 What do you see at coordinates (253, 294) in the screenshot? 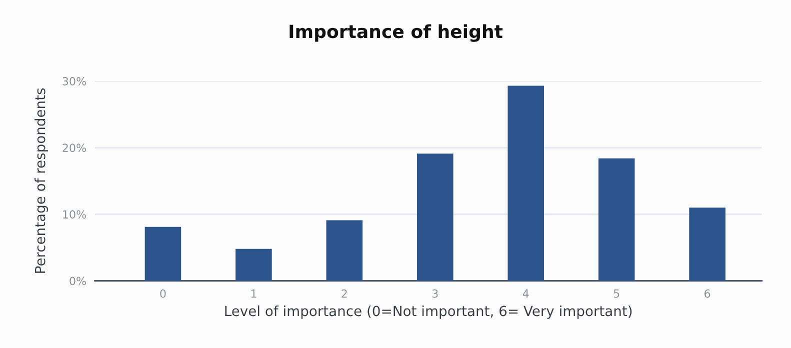
I see `x-tick-label: 1` at bounding box center [253, 294].